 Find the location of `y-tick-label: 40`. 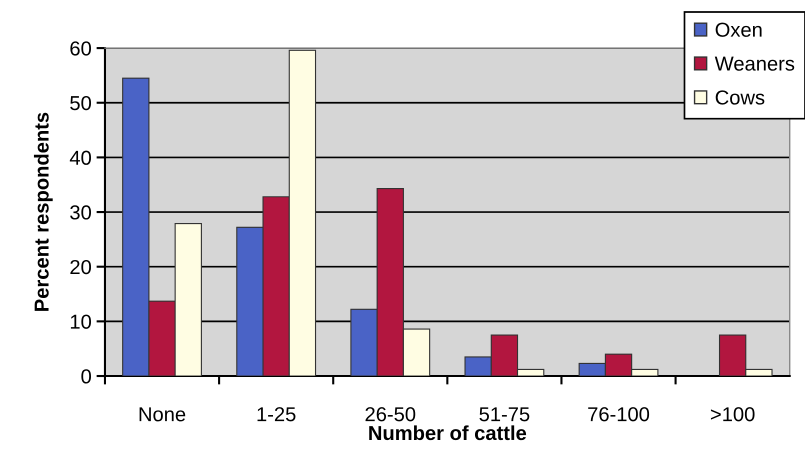

y-tick-label: 40 is located at coordinates (80, 157).